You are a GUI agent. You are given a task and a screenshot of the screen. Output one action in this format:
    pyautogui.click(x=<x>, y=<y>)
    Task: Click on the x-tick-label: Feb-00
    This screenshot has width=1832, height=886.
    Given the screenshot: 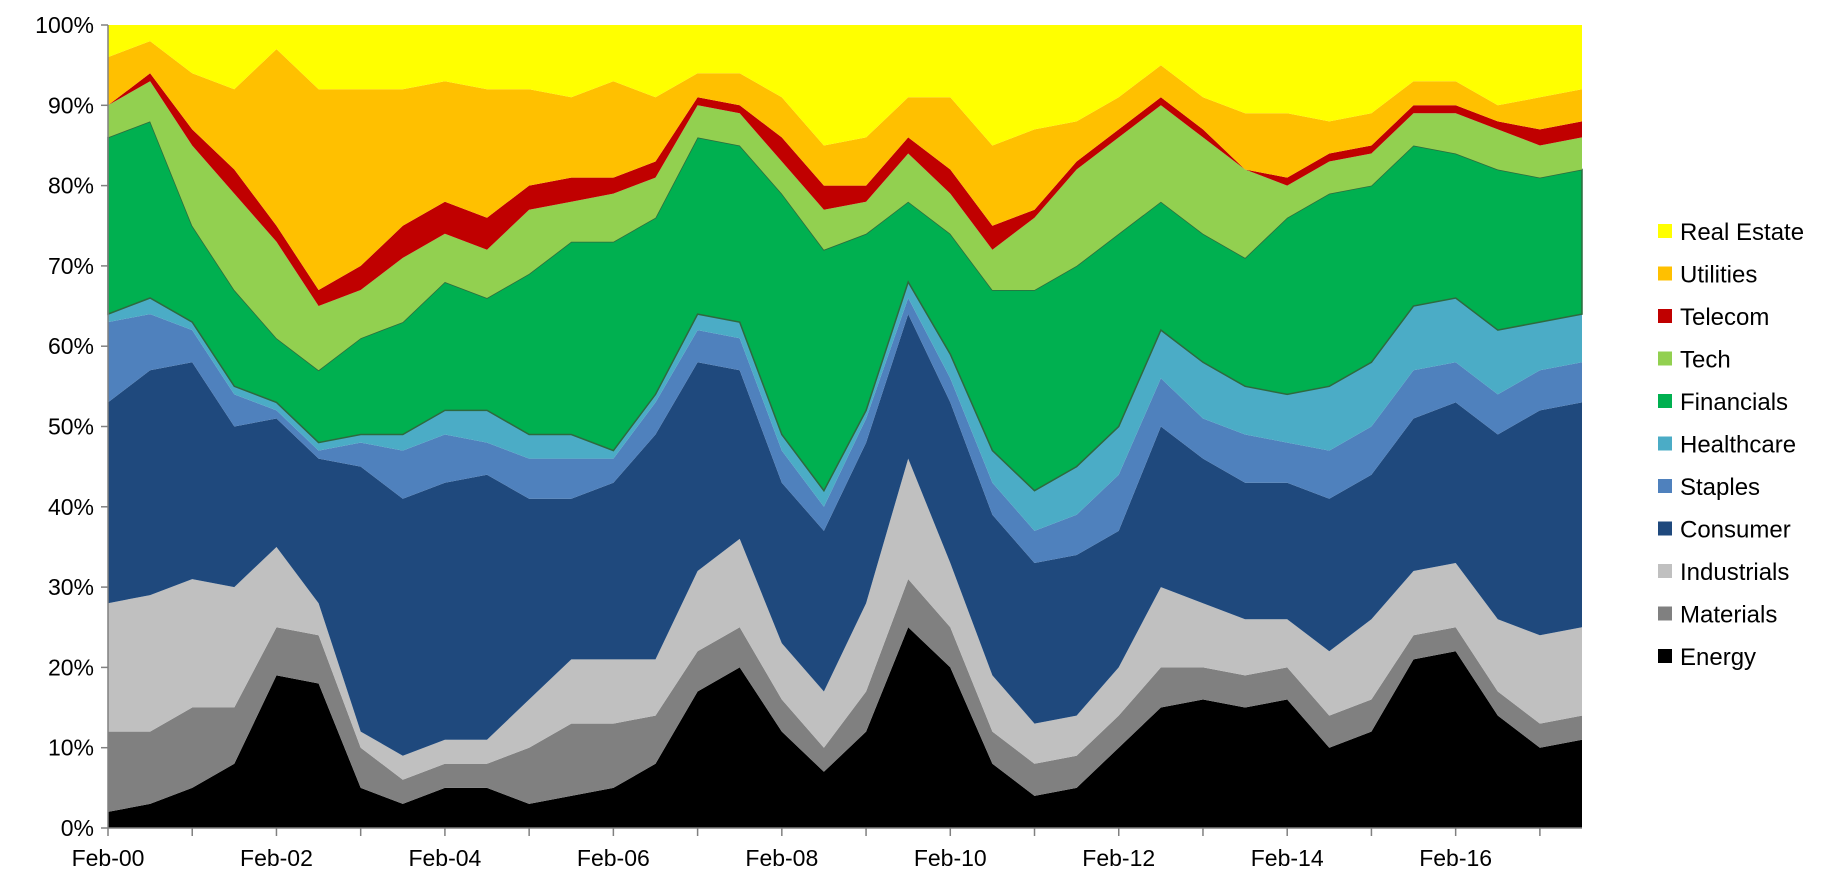 What is the action you would take?
    pyautogui.click(x=108, y=858)
    